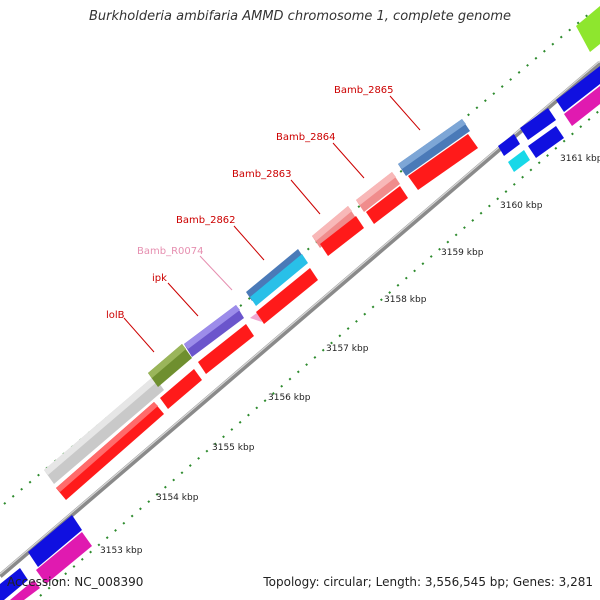 This screenshot has width=600, height=600. What do you see at coordinates (216, 273) in the screenshot?
I see `leader-line-Bamb_R0074` at bounding box center [216, 273].